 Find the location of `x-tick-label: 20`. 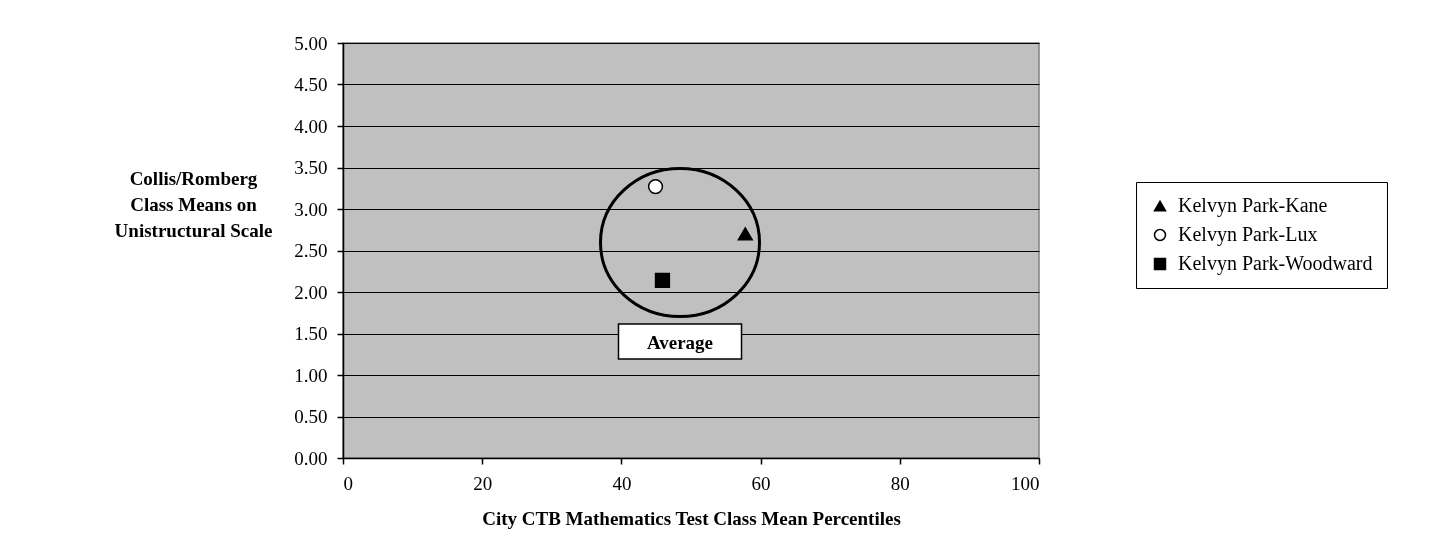

x-tick-label: 20 is located at coordinates (483, 483).